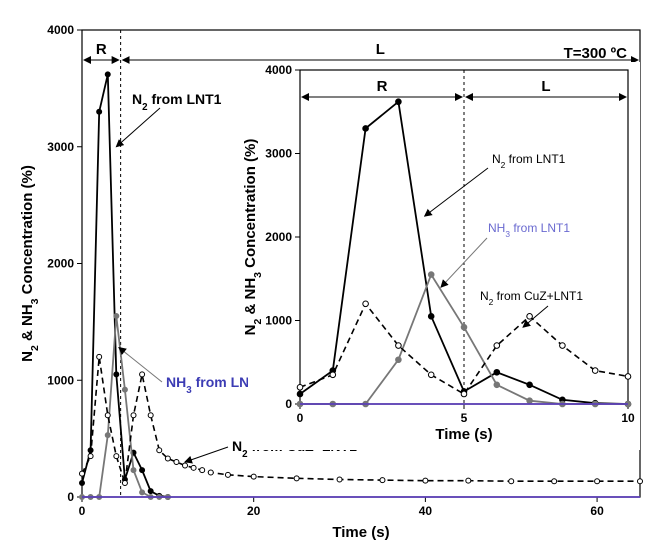  Describe the element at coordinates (254, 511) in the screenshot. I see `main-x-tick-label: 20` at that location.